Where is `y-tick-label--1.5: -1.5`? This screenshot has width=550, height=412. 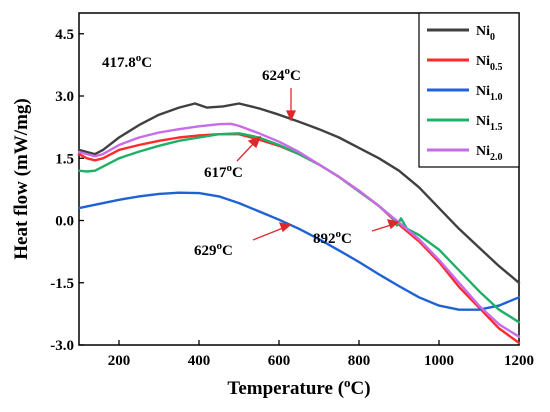 y-tick-label--1.5: -1.5 is located at coordinates (62, 284).